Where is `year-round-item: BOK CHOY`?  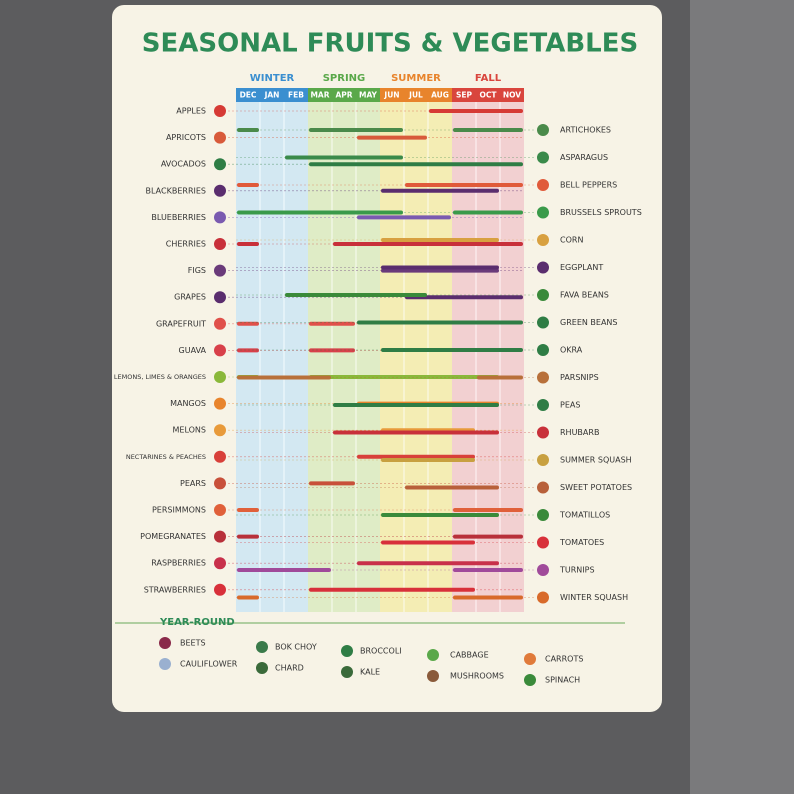
year-round-item: BOK CHOY is located at coordinates (296, 647).